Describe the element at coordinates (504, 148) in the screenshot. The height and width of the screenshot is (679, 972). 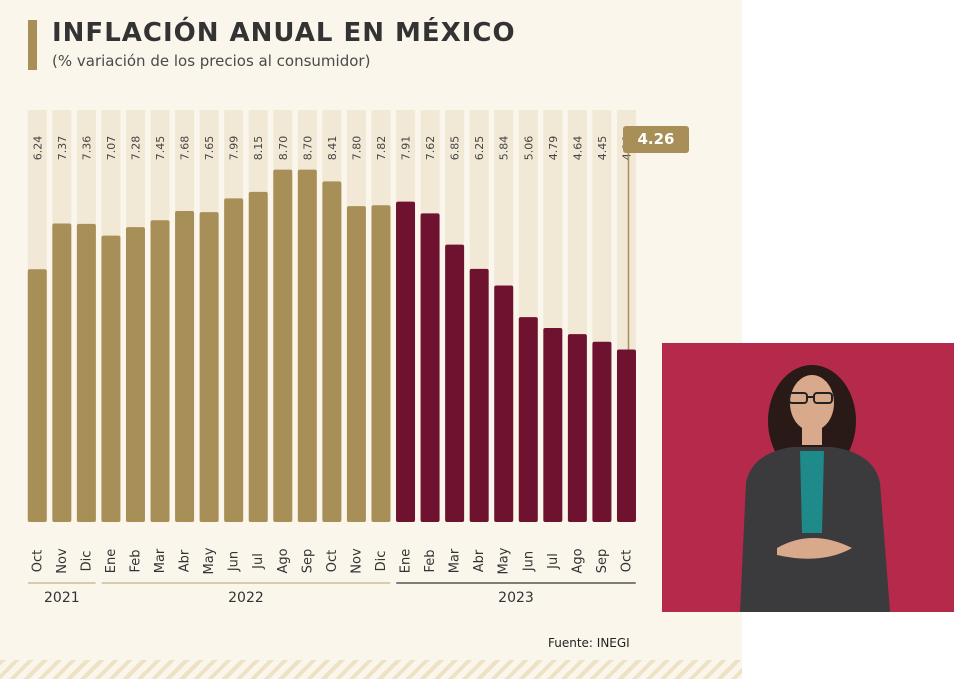
I see `bar-value-label: 5.84` at that location.